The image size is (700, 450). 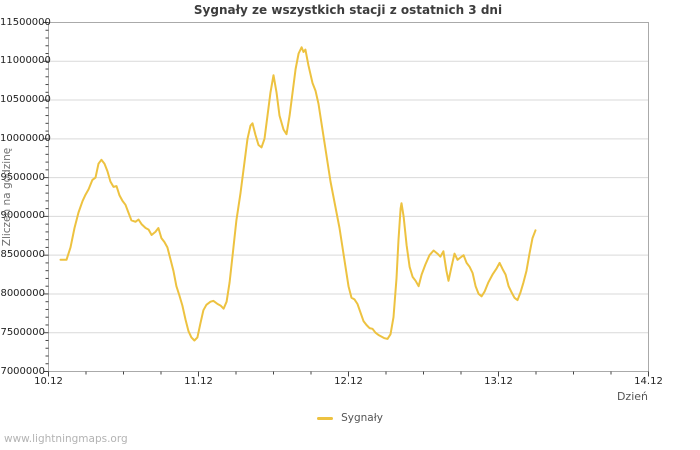 What do you see at coordinates (632, 396) in the screenshot?
I see `x-axis-title: Dzień` at bounding box center [632, 396].